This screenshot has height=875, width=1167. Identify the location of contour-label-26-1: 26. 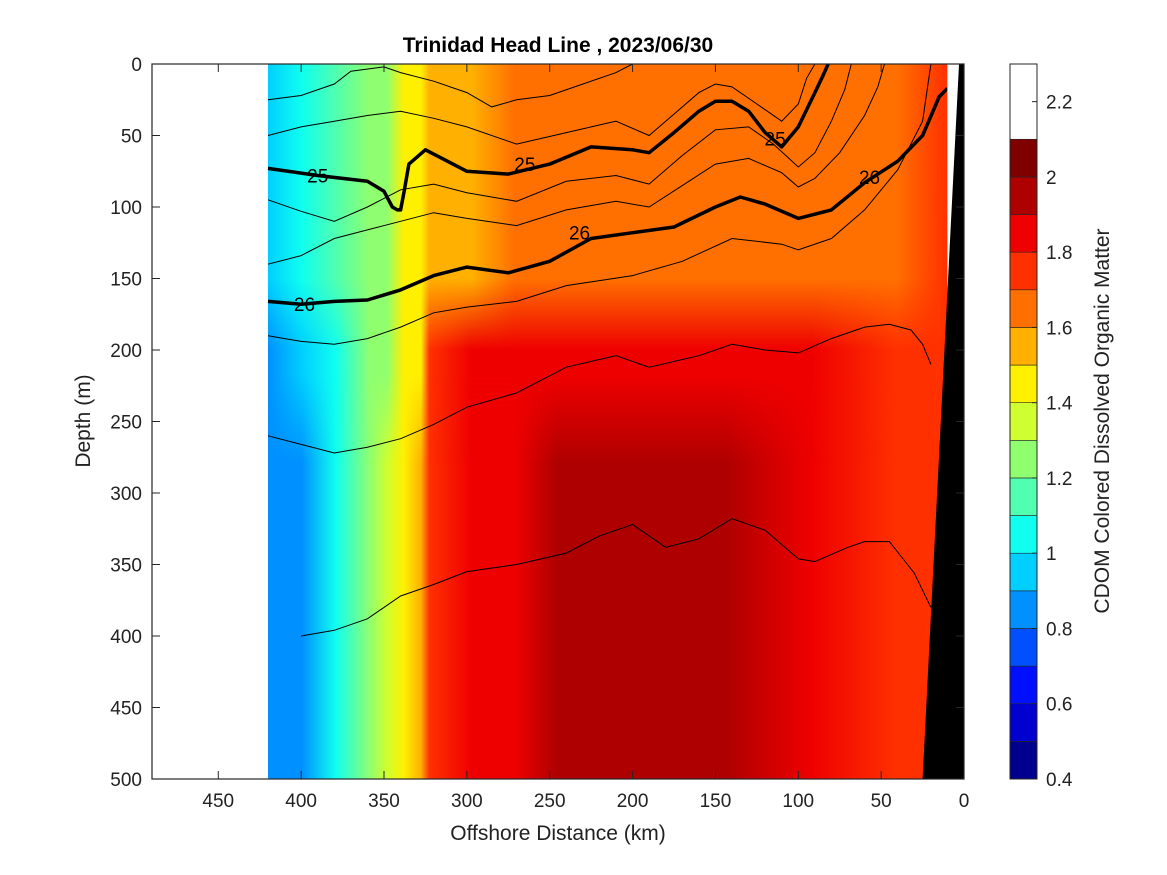
(304, 305).